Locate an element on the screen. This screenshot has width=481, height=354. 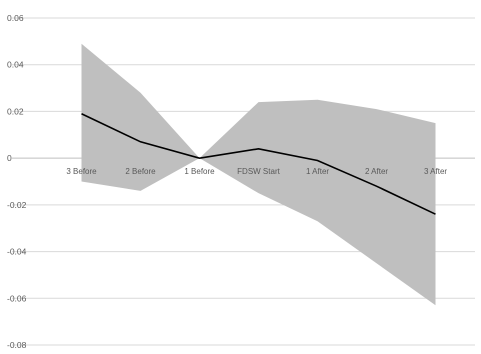
x-category-label: FDSW Start is located at coordinates (258, 171).